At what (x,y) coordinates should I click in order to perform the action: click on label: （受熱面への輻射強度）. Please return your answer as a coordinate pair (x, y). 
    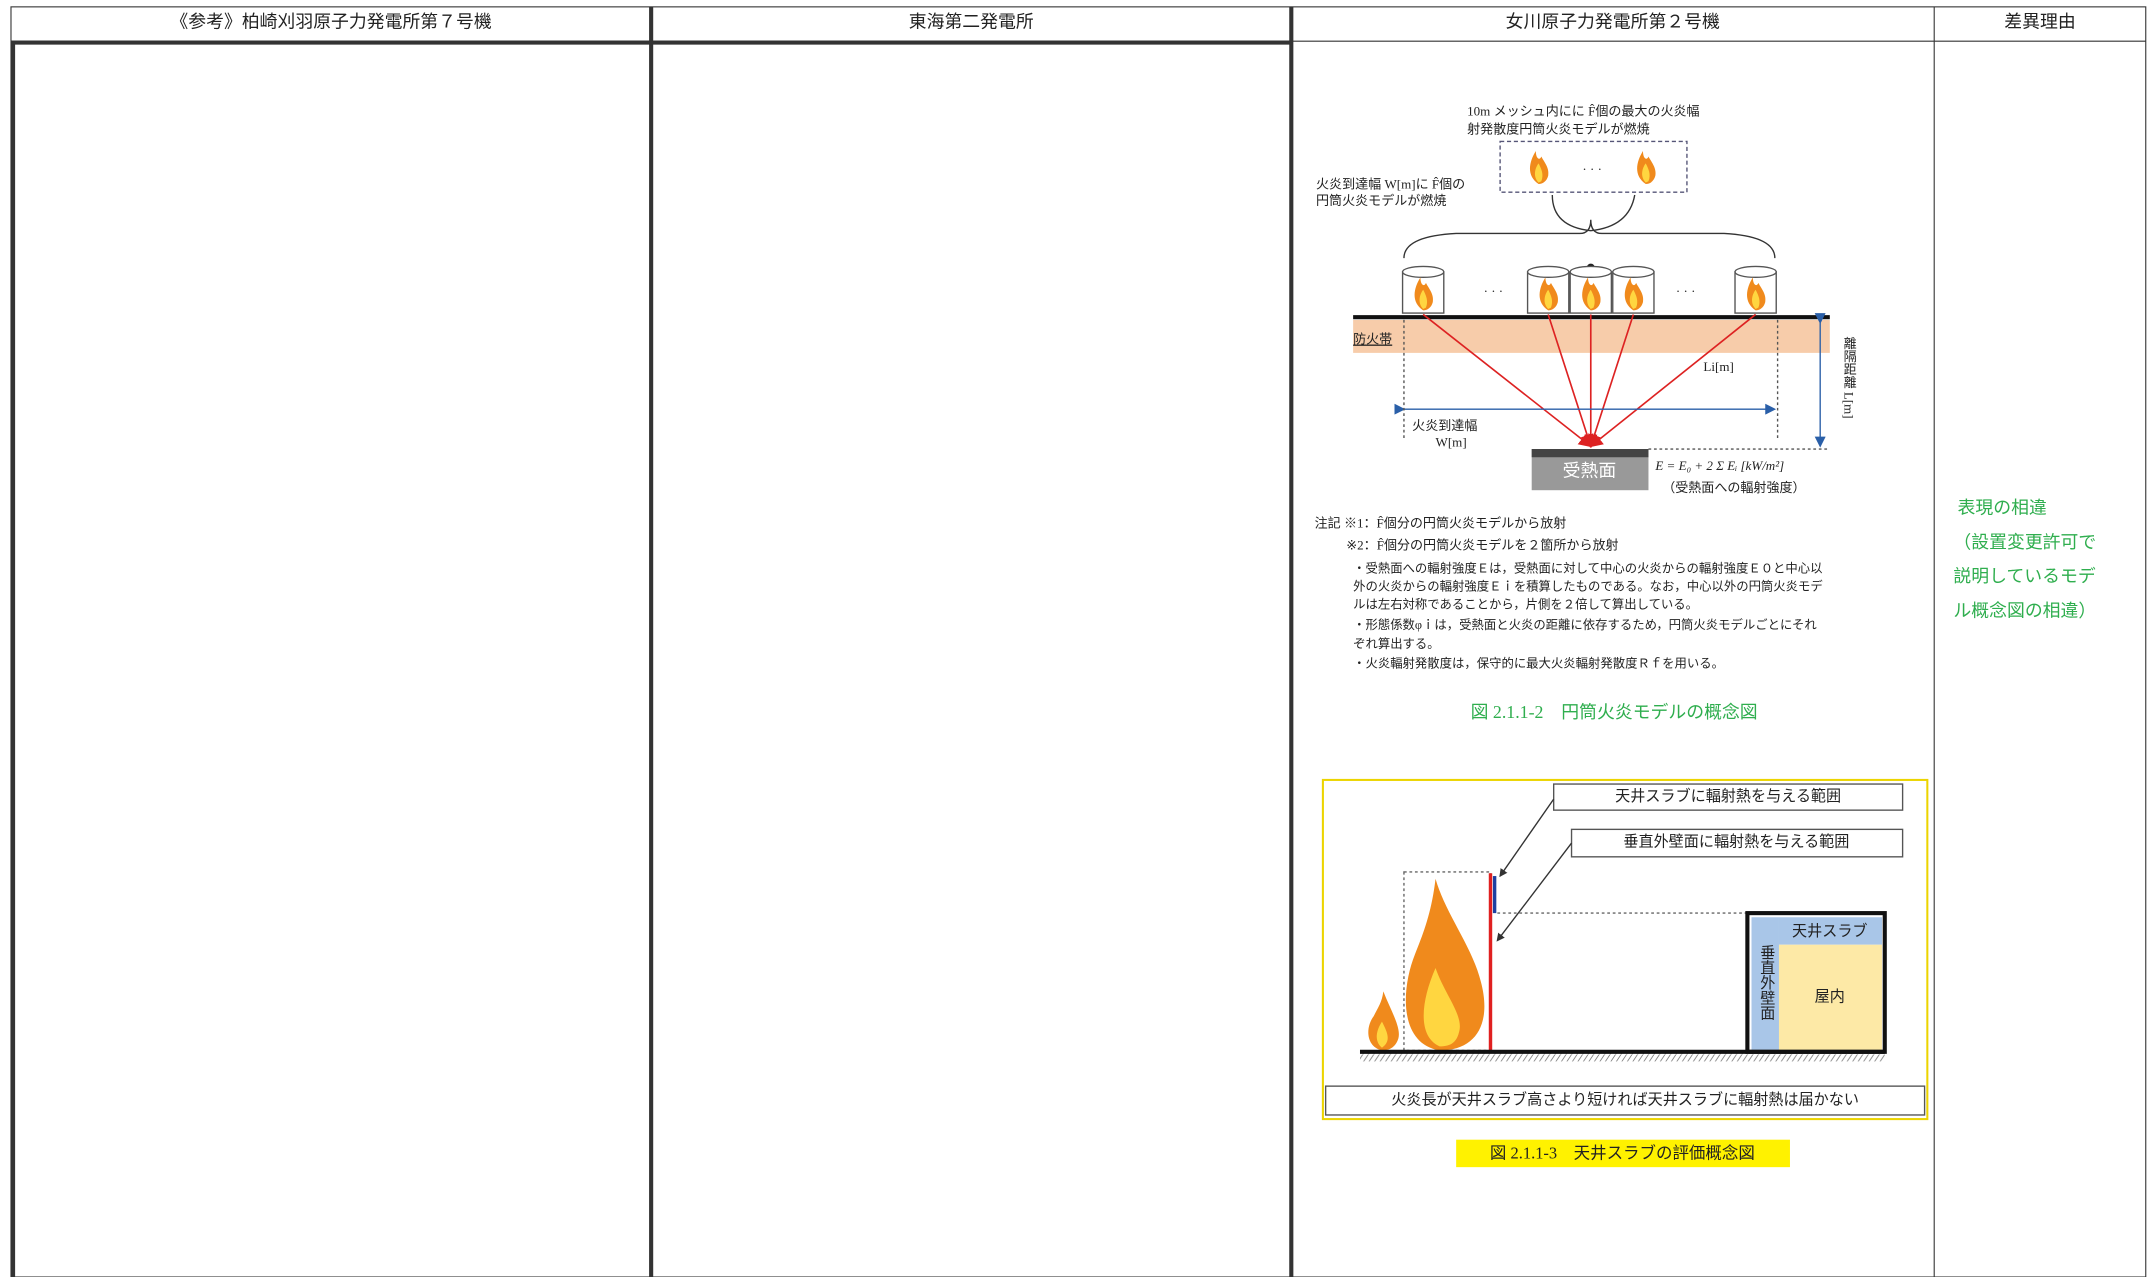
    Looking at the image, I should click on (1733, 487).